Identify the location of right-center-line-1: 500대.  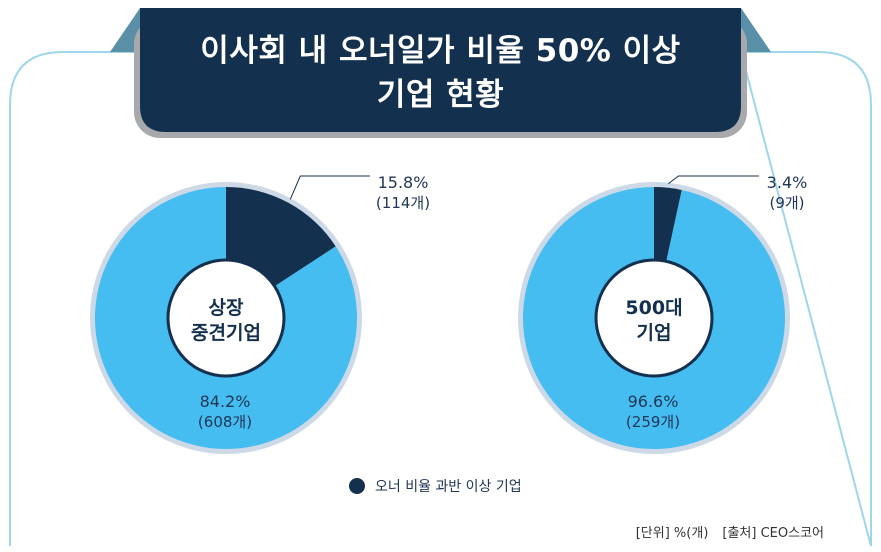
(654, 308).